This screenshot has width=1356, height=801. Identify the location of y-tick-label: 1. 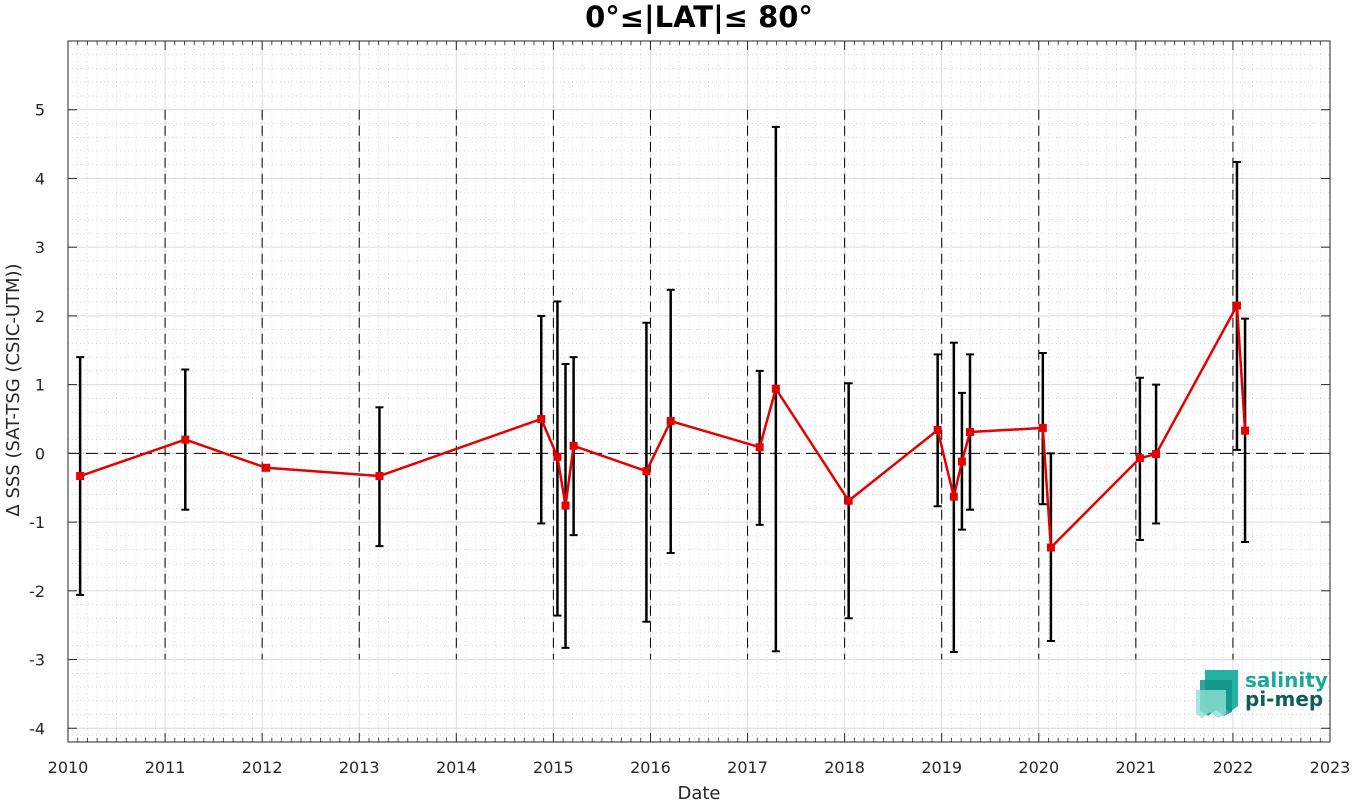
(40, 385).